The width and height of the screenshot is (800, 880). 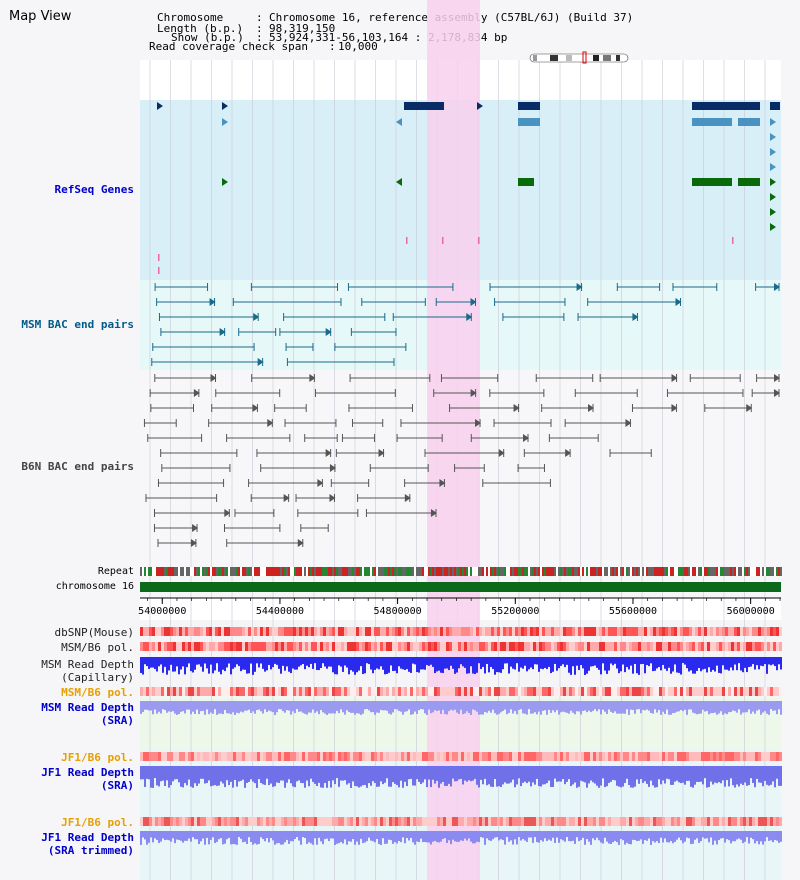 I want to click on msm-read-depth-capillary-label: MSM Read Depth (Capillary), so click(x=87, y=671).